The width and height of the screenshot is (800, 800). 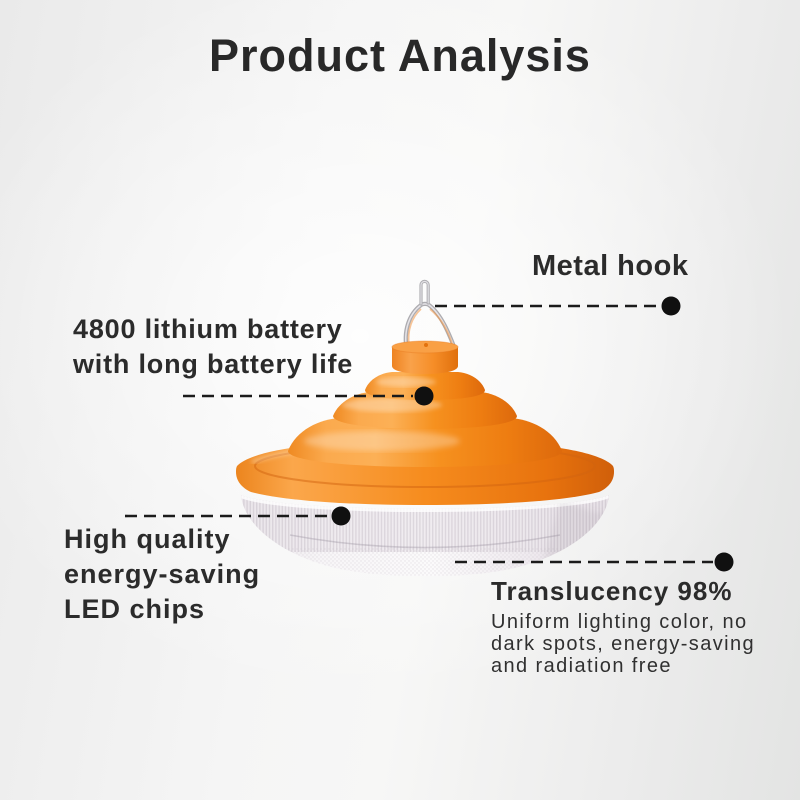 I want to click on callout-label-led-chips: High quality energy-saving LED chips, so click(x=162, y=574).